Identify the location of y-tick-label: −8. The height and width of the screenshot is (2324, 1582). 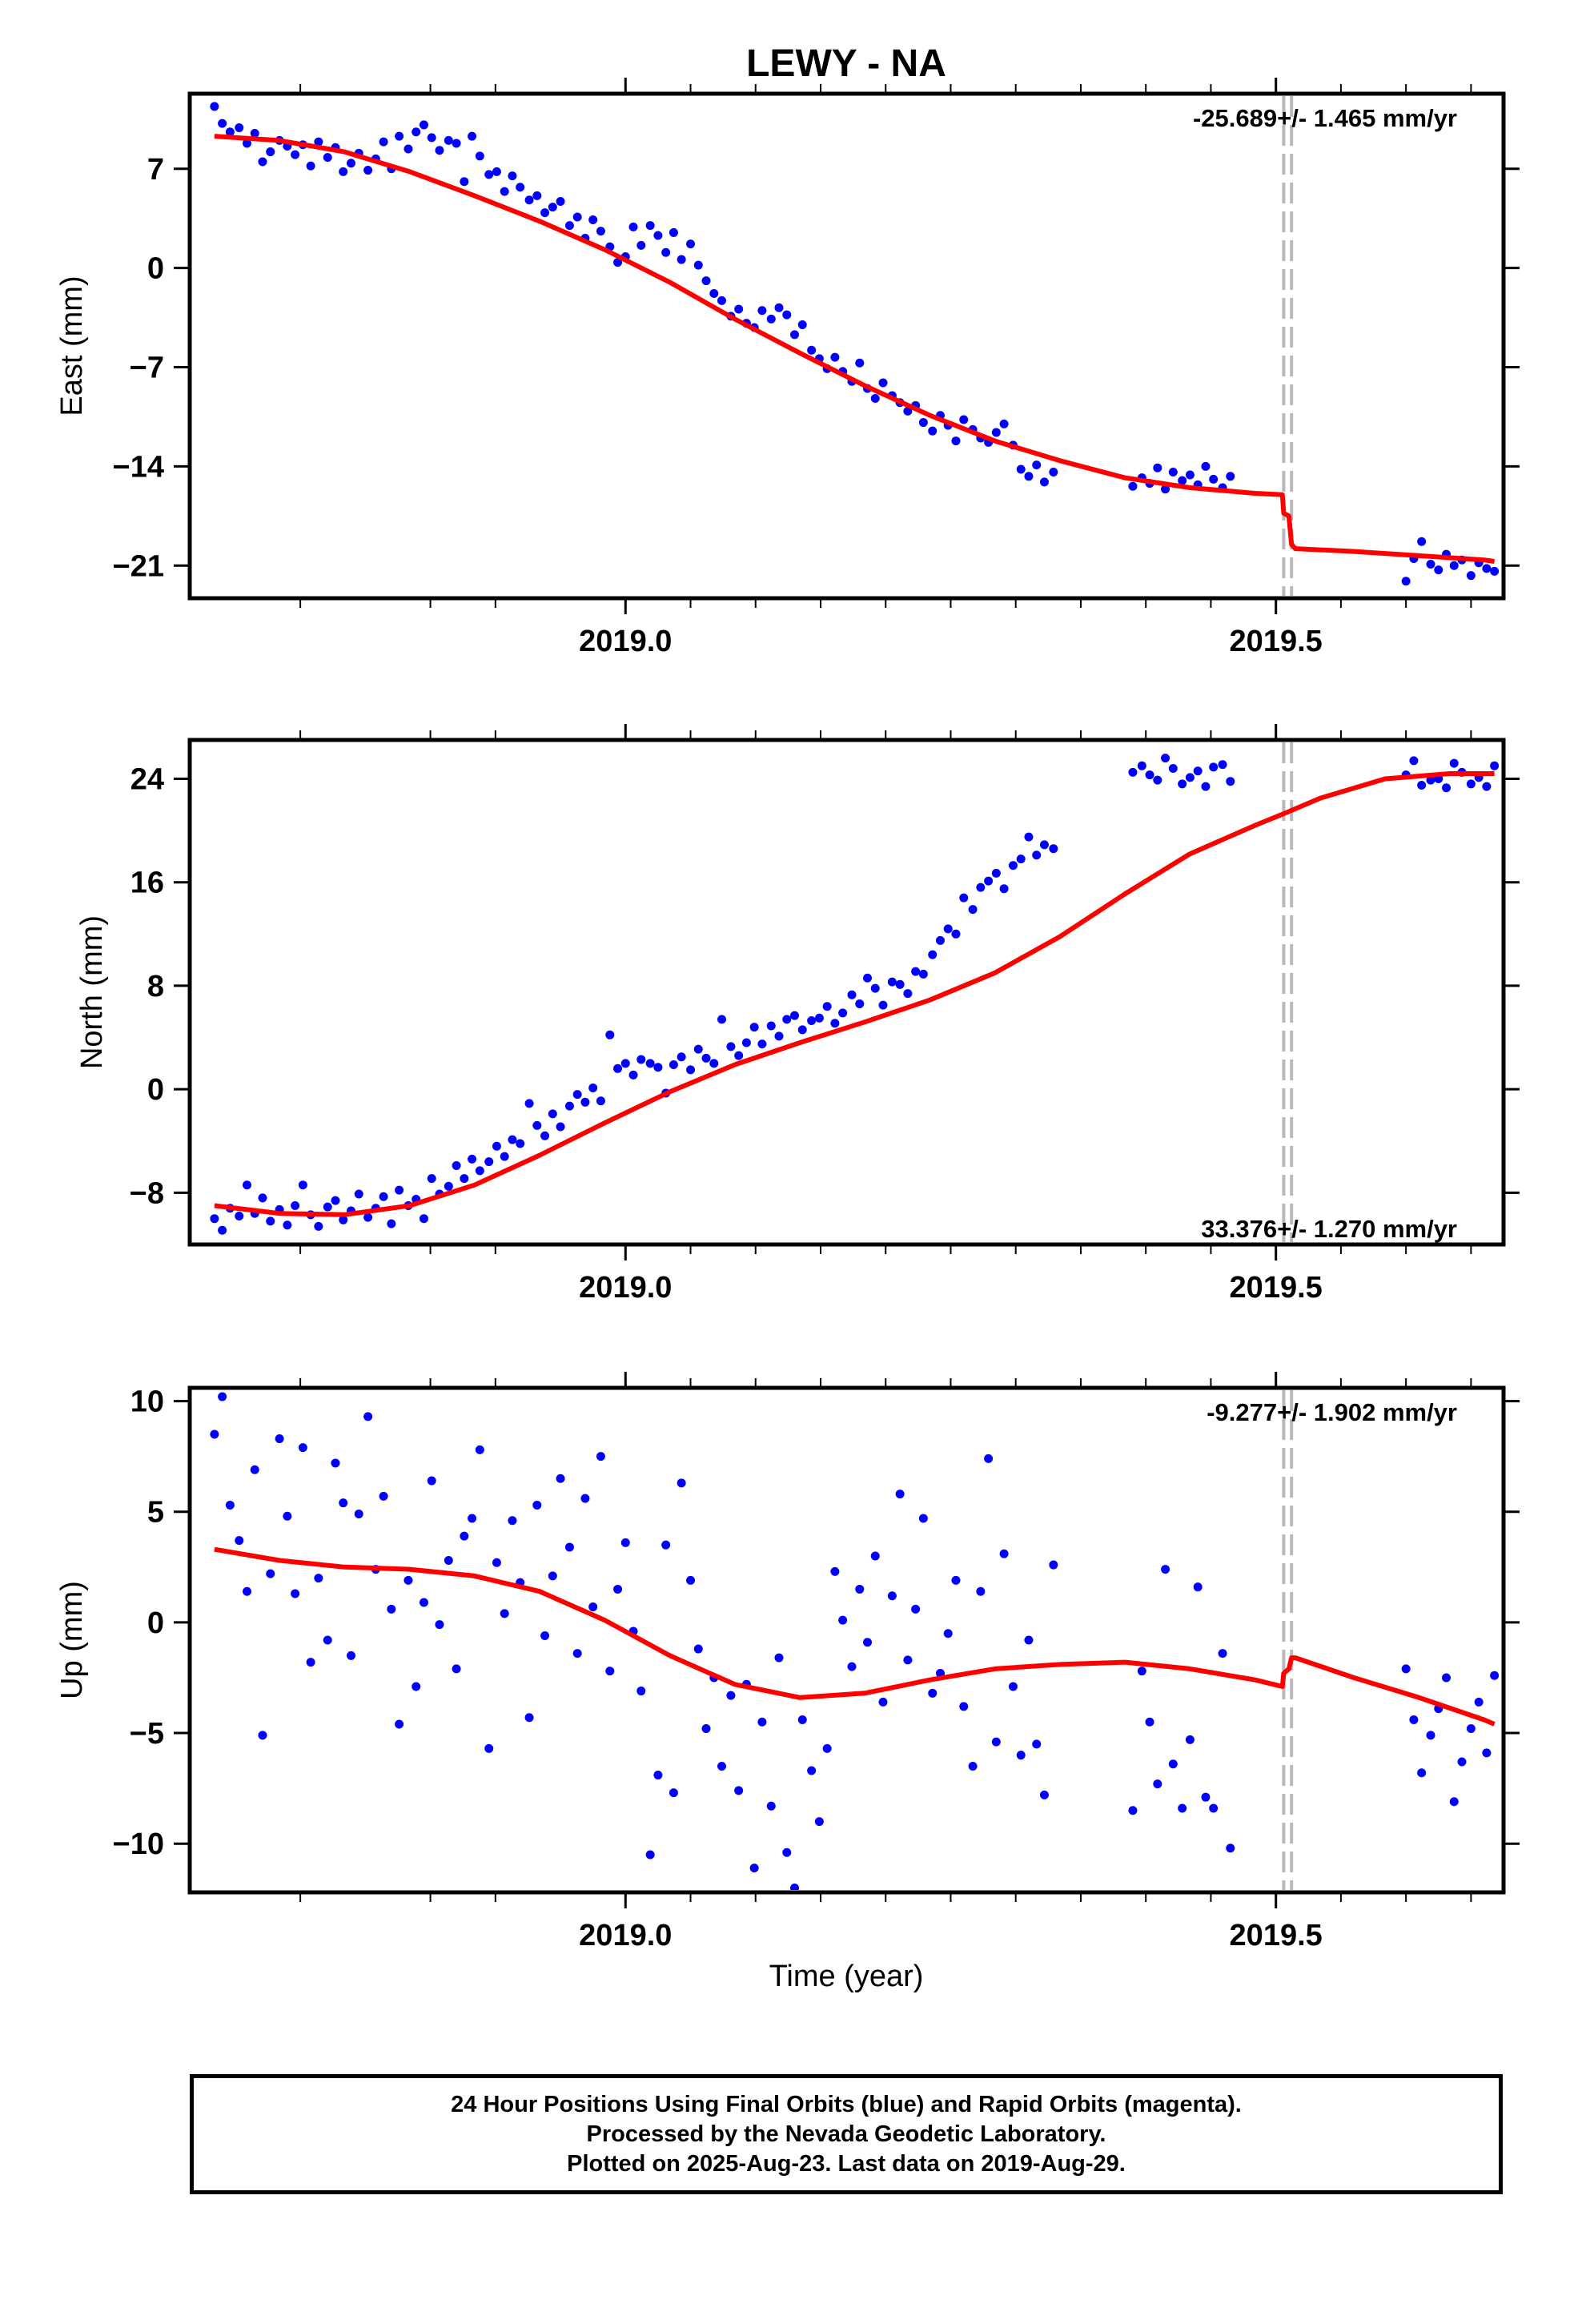
(147, 1193).